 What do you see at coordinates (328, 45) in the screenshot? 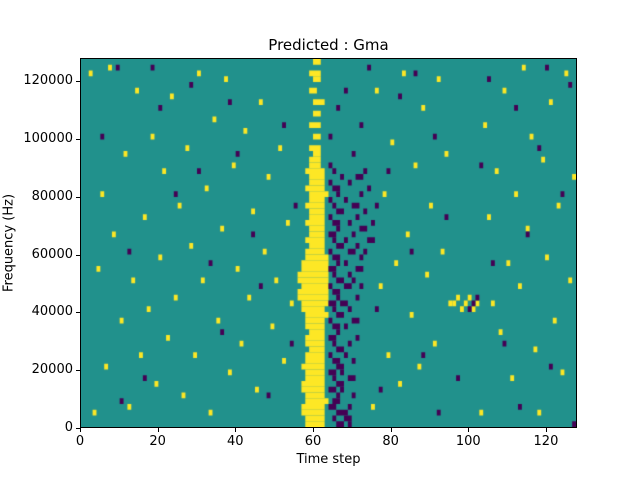
I see `chart-title: Predicted : Gma` at bounding box center [328, 45].